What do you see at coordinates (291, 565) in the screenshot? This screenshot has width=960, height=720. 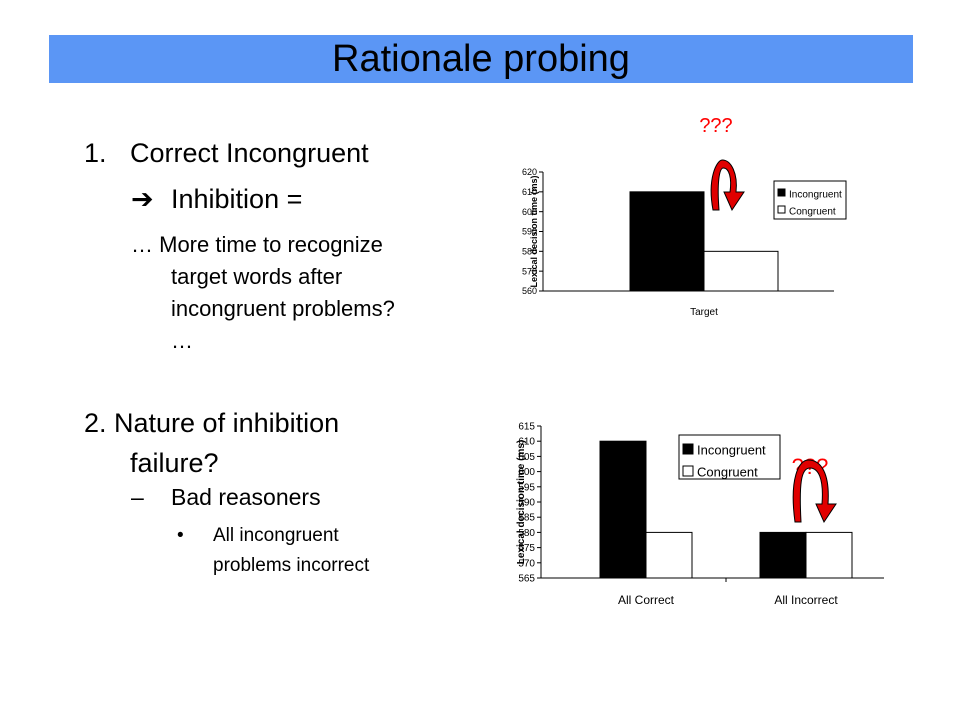 I see `bullet-line: problems incorrect` at bounding box center [291, 565].